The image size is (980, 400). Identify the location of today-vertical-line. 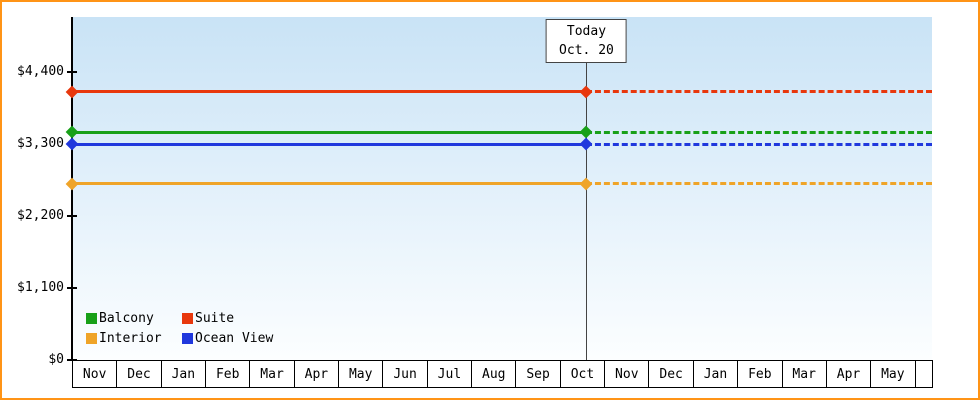
(587, 209).